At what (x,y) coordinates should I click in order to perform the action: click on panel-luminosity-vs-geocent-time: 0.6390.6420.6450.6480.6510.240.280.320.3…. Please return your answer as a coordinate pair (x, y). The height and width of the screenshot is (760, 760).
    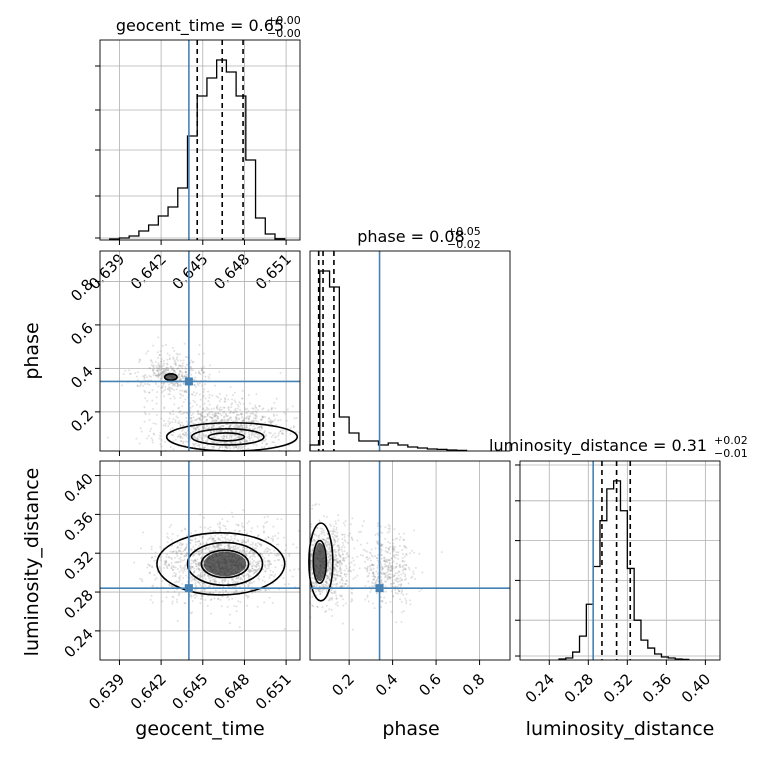
    Looking at the image, I should click on (180, 586).